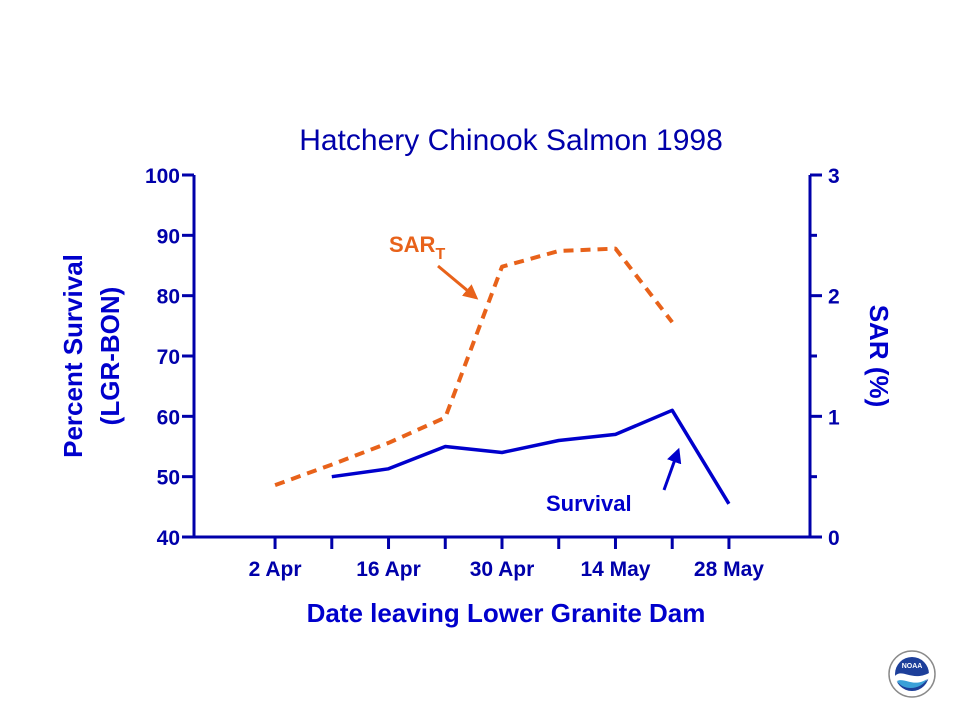 The image size is (960, 720). Describe the element at coordinates (589, 503) in the screenshot. I see `survival-annotation-label: Survival` at that location.